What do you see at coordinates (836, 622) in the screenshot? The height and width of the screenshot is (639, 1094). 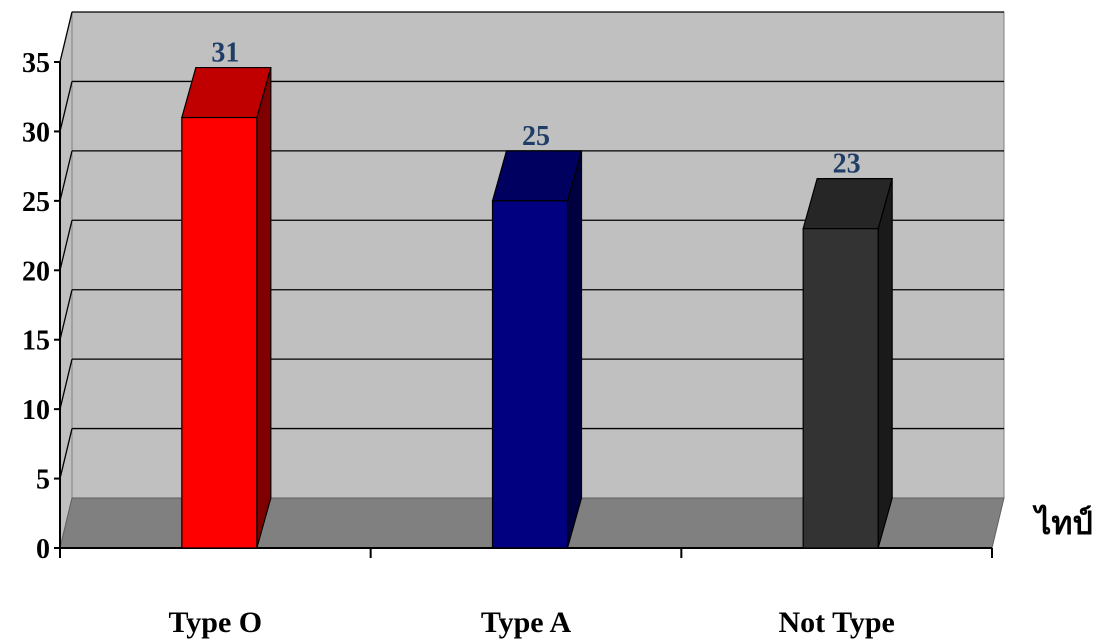 I see `x-category-label: Not Type` at bounding box center [836, 622].